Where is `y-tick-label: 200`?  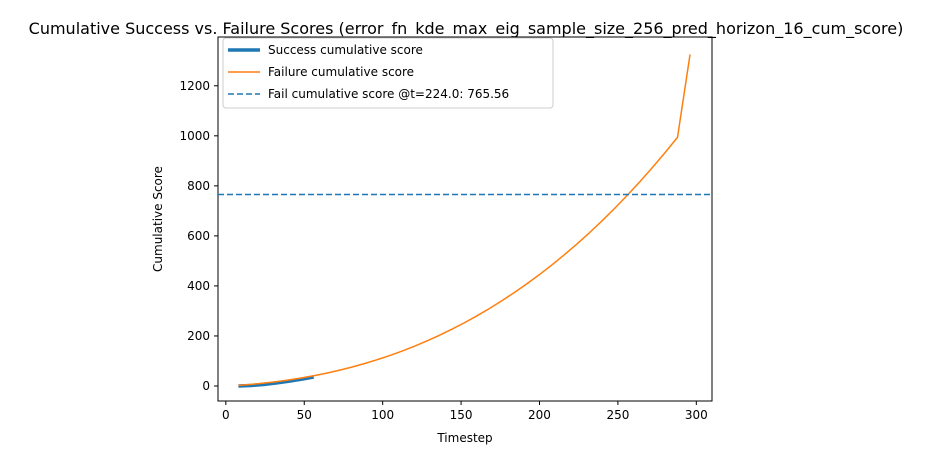
y-tick-label: 200 is located at coordinates (198, 336).